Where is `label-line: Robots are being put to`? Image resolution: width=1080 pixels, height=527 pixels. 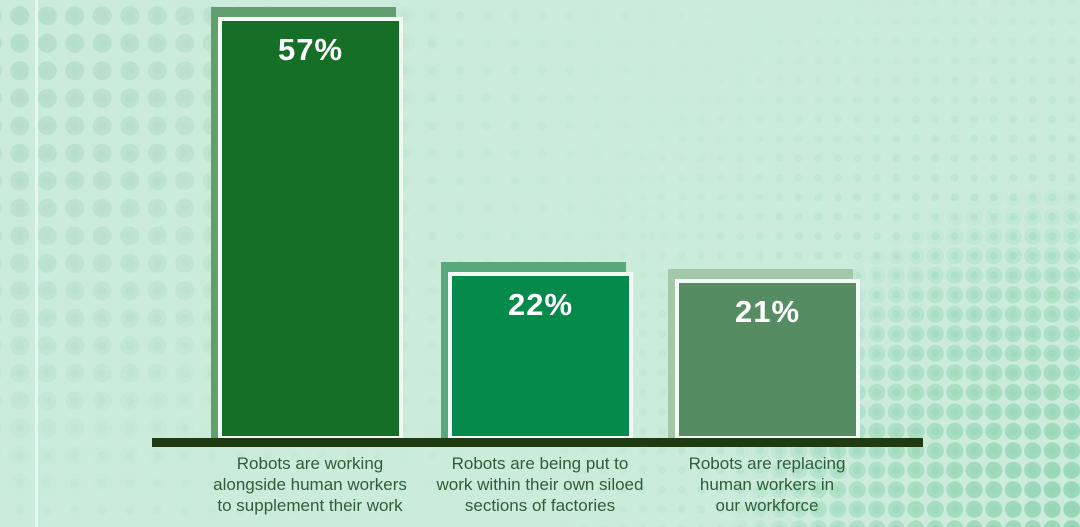
label-line: Robots are being put to is located at coordinates (540, 463).